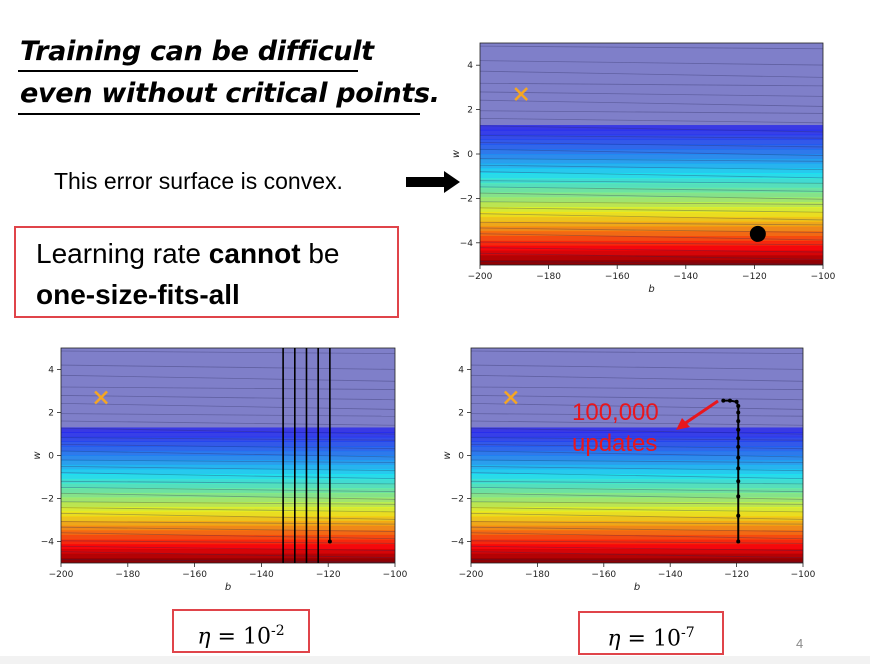 The height and width of the screenshot is (664, 870). I want to click on updates-annotation: 100,000 updates, so click(615, 428).